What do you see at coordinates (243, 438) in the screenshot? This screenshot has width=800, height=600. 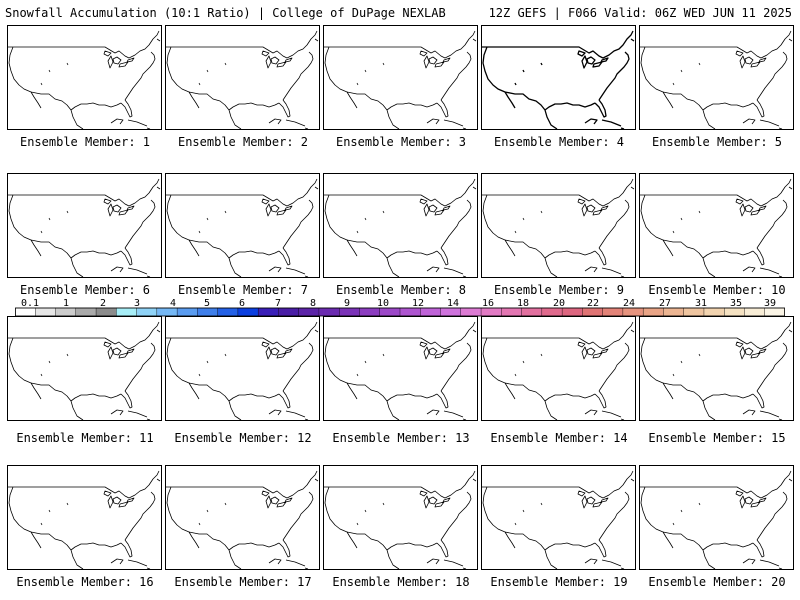 I see `ensemble-member-label: Ensemble Member: 12` at bounding box center [243, 438].